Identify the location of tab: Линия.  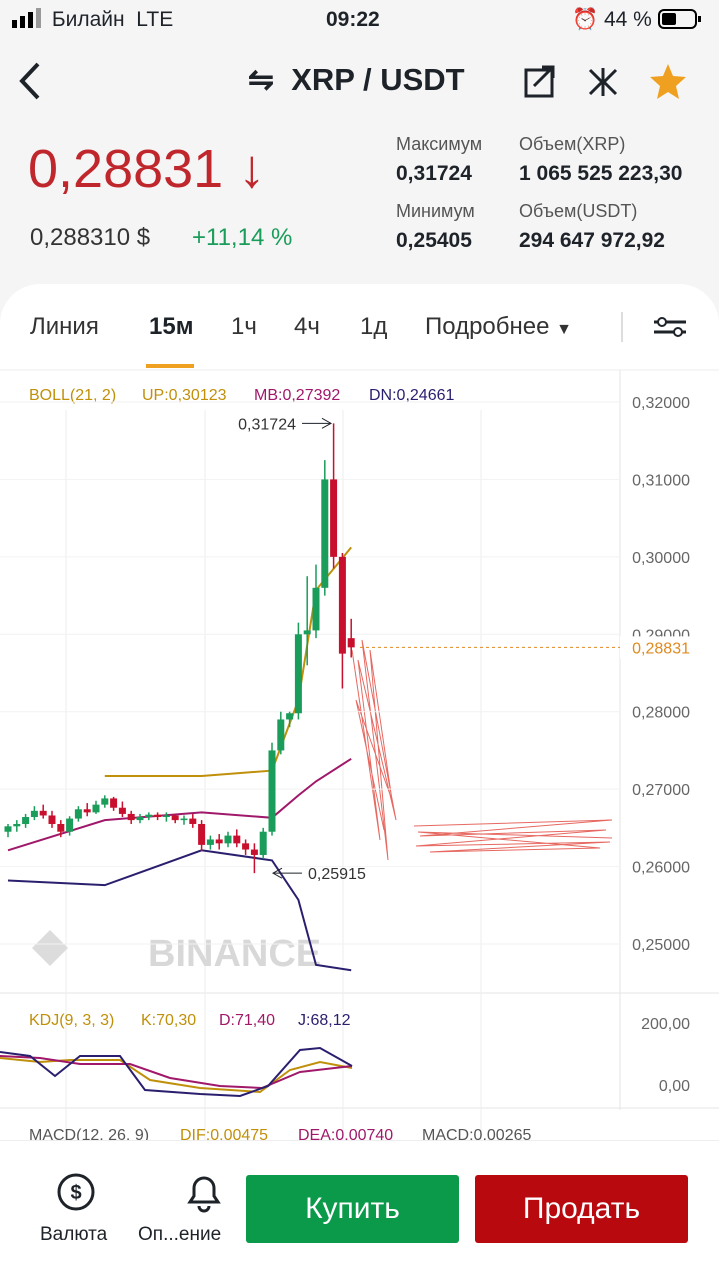
(64, 326).